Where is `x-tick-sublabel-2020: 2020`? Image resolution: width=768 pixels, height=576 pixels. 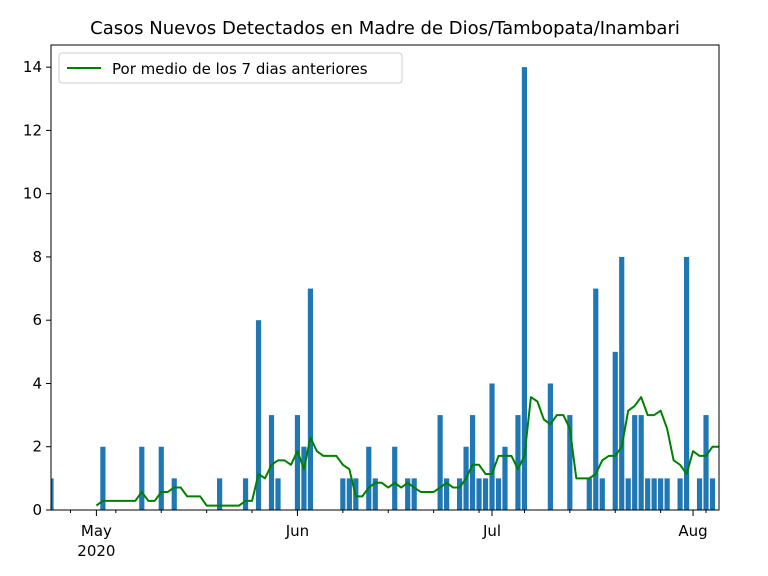
x-tick-sublabel-2020: 2020 is located at coordinates (96, 551).